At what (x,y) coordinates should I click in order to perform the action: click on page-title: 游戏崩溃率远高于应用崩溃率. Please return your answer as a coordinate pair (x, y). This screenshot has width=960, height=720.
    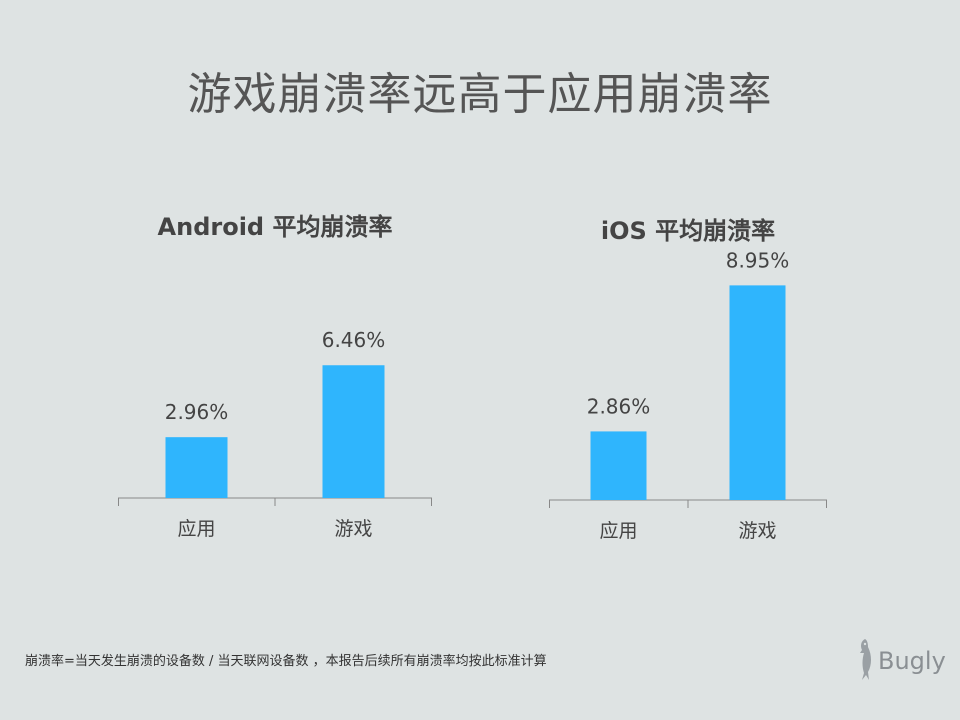
    Looking at the image, I should click on (480, 94).